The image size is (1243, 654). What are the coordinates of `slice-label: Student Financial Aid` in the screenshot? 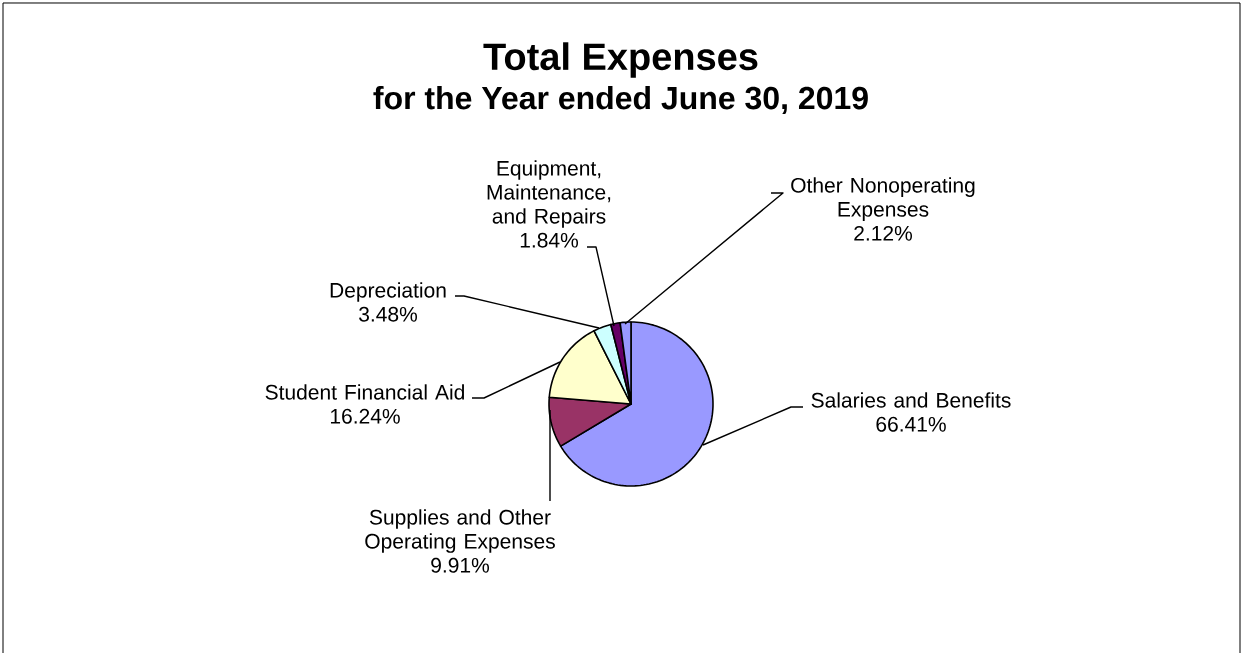 It's located at (364, 392).